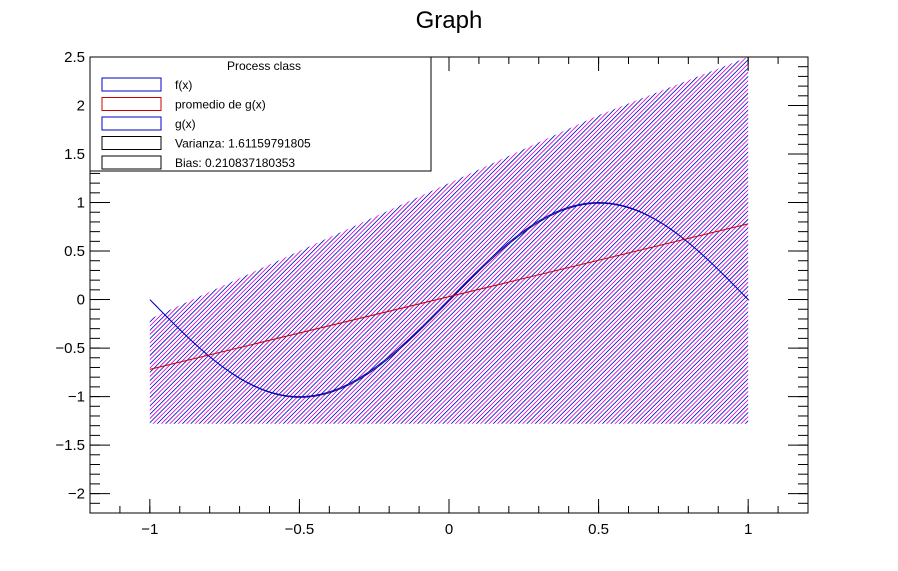 The image size is (898, 571). I want to click on y-tick-label: −0.5, so click(70, 348).